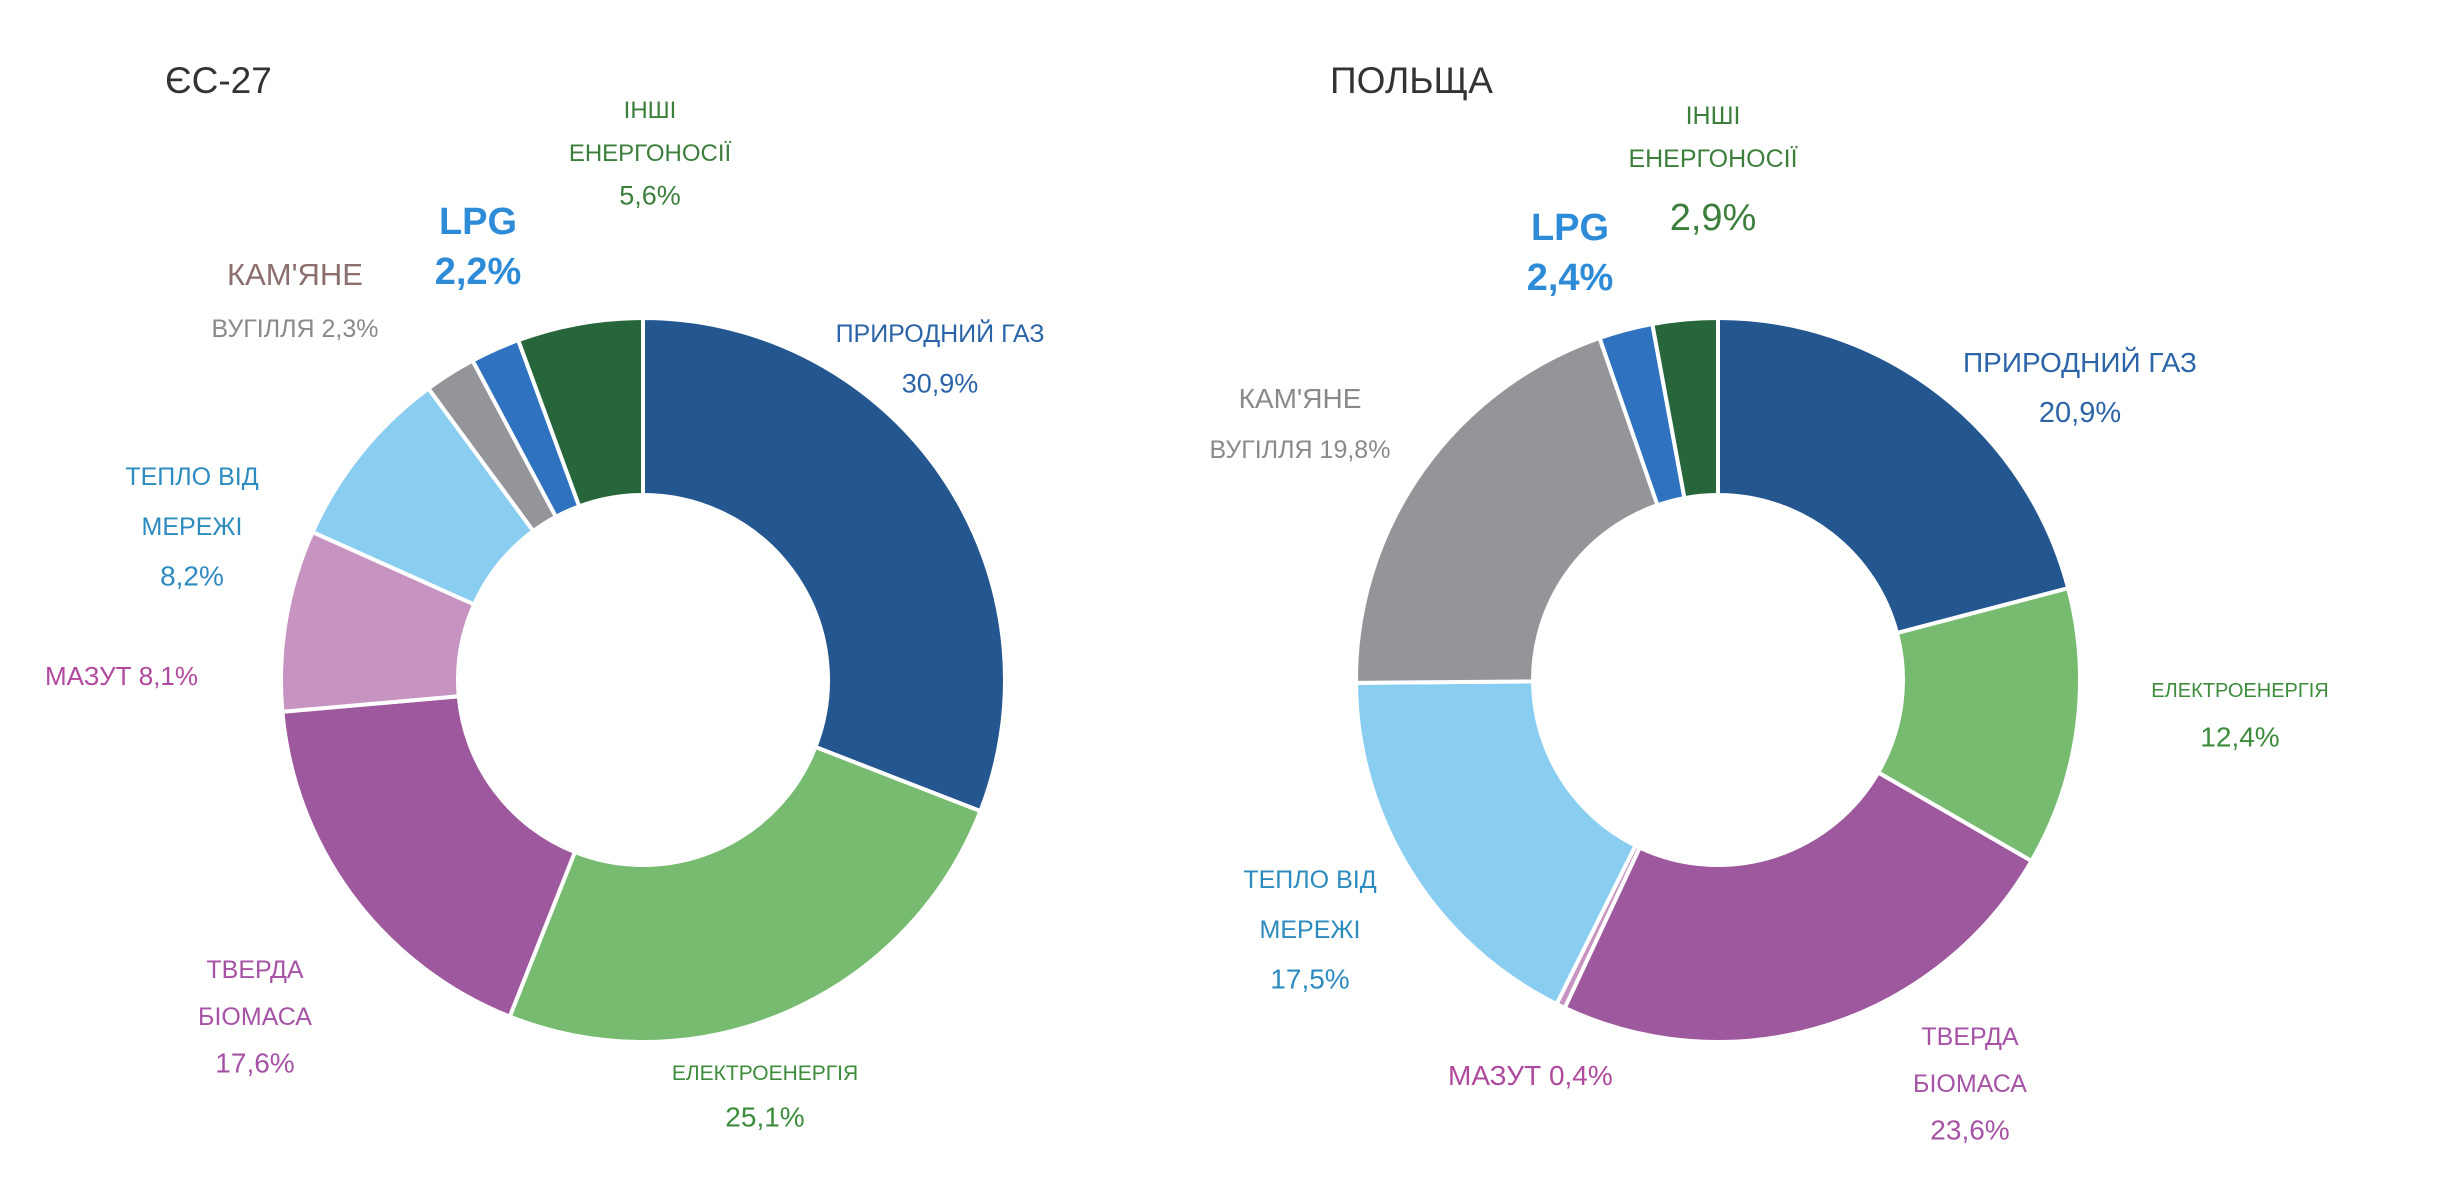 Image resolution: width=2446 pixels, height=1182 pixels. What do you see at coordinates (1969, 1130) in the screenshot?
I see `value-solid-biomass-poland: 23,6%` at bounding box center [1969, 1130].